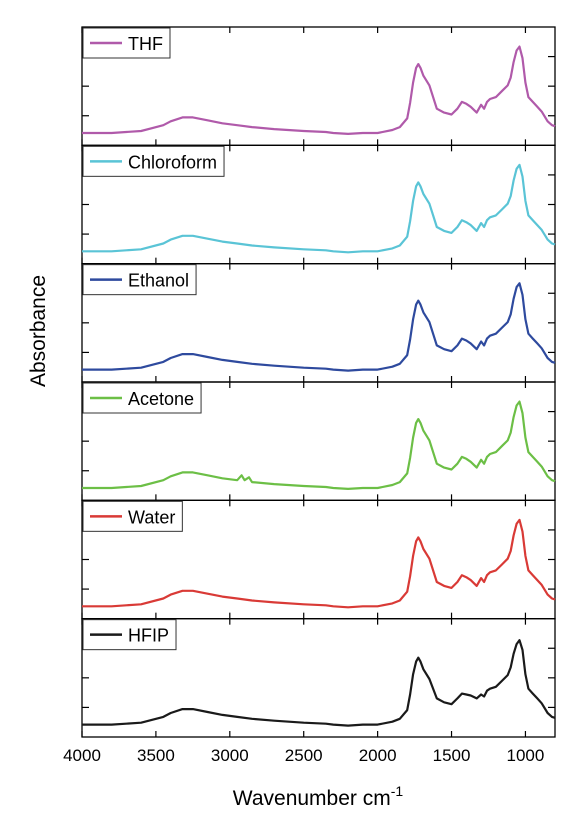 The width and height of the screenshot is (583, 833). Describe the element at coordinates (145, 44) in the screenshot. I see `legend-label: THF` at that location.